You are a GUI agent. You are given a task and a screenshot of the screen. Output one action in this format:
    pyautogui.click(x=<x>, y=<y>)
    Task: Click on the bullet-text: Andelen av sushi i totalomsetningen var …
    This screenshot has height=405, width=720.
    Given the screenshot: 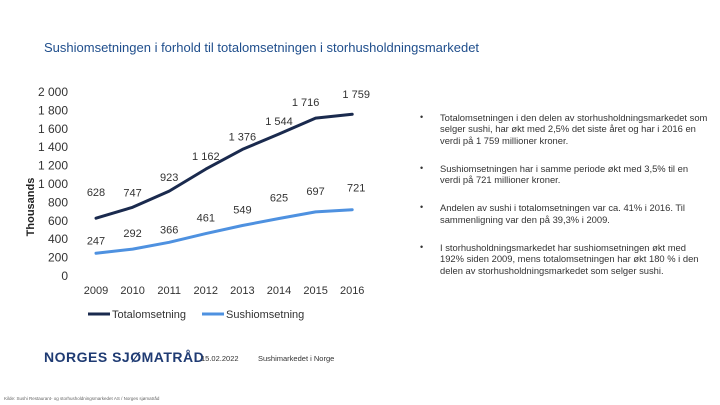 What is the action you would take?
    pyautogui.click(x=562, y=213)
    